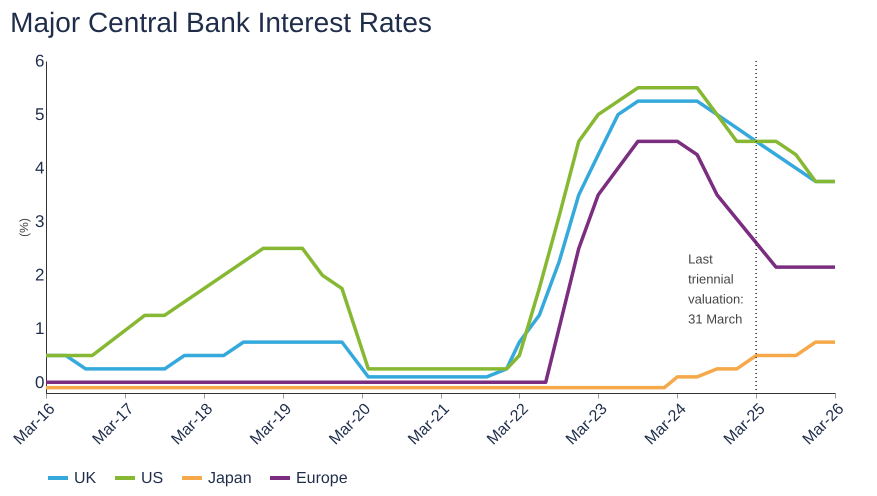 This screenshot has width=877, height=496. What do you see at coordinates (716, 289) in the screenshot?
I see `ref-line-label: Last triennial valuation: 31 March` at bounding box center [716, 289].